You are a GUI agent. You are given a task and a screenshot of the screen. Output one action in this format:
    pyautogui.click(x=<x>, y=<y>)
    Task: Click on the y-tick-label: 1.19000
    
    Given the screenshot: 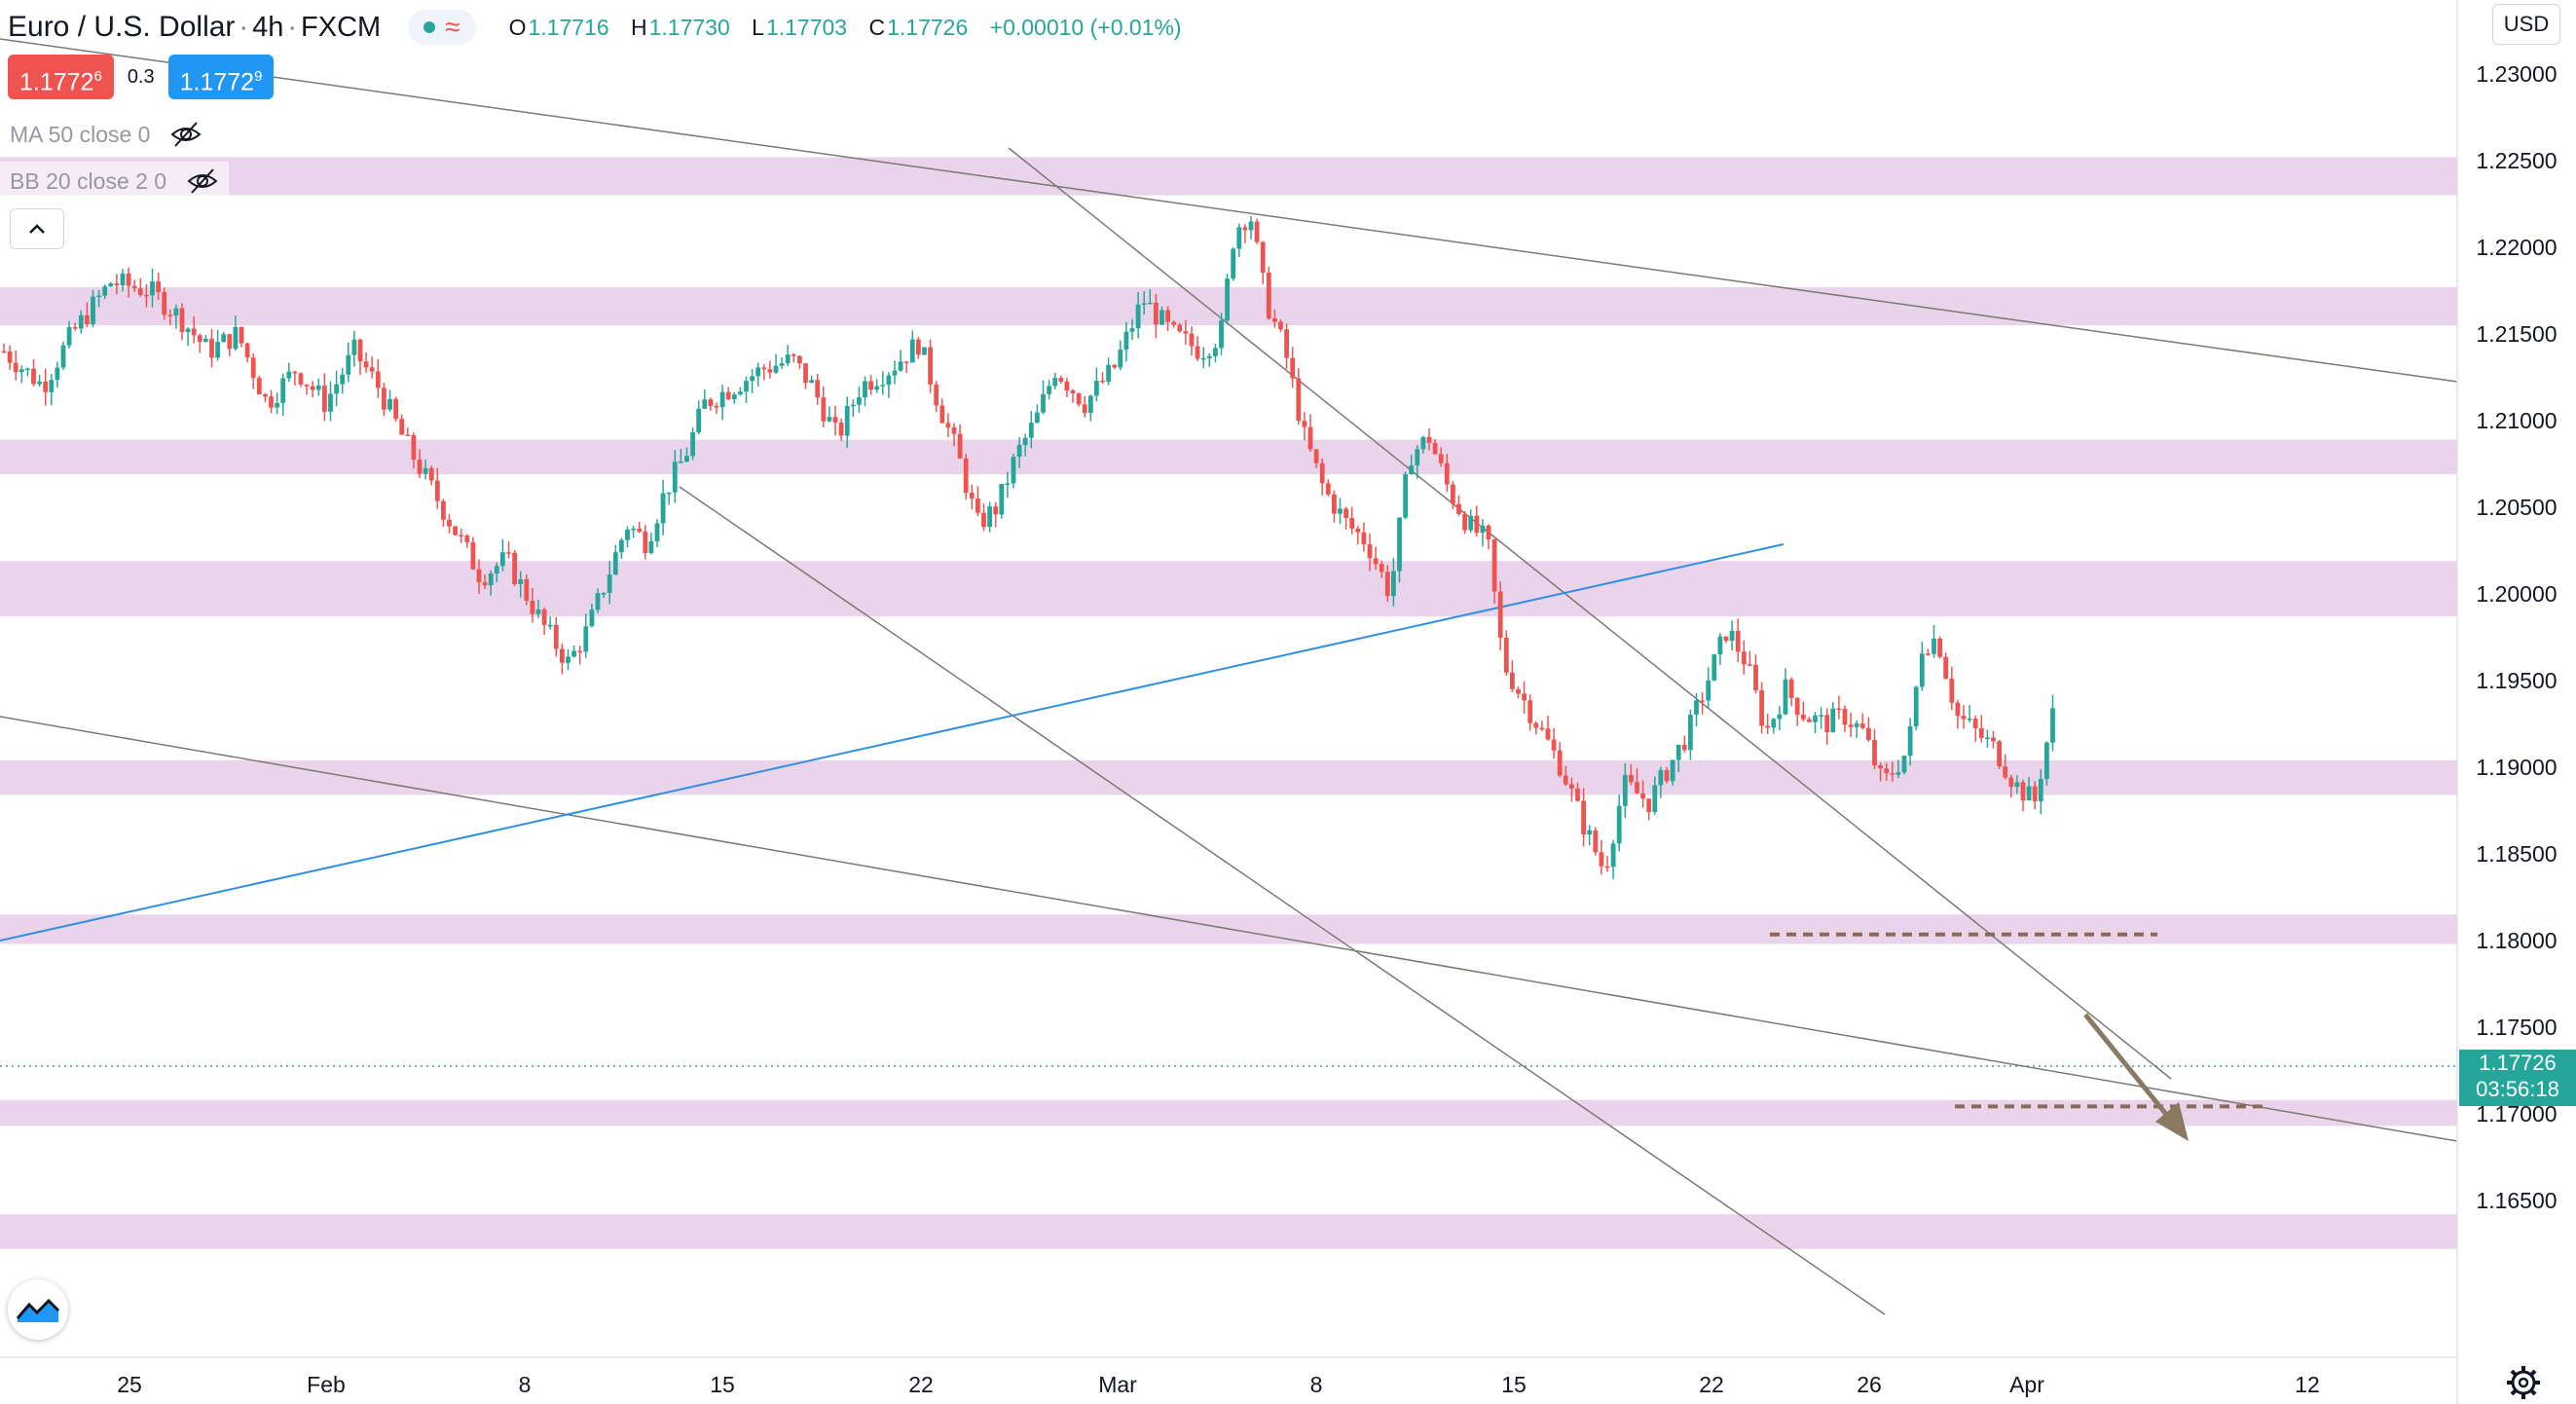 What is the action you would take?
    pyautogui.click(x=2516, y=767)
    